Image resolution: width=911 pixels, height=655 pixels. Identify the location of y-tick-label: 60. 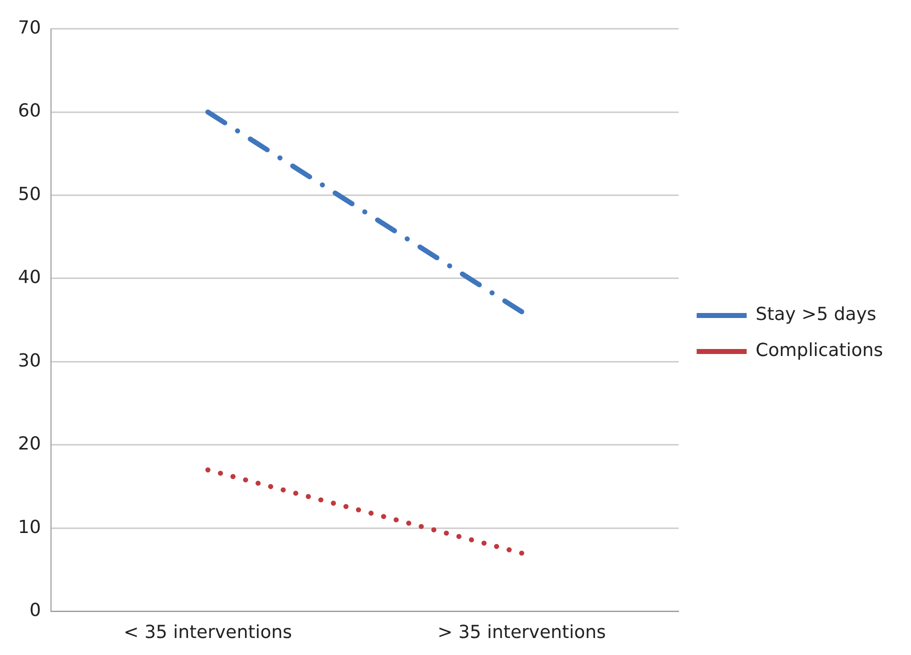
(29, 111).